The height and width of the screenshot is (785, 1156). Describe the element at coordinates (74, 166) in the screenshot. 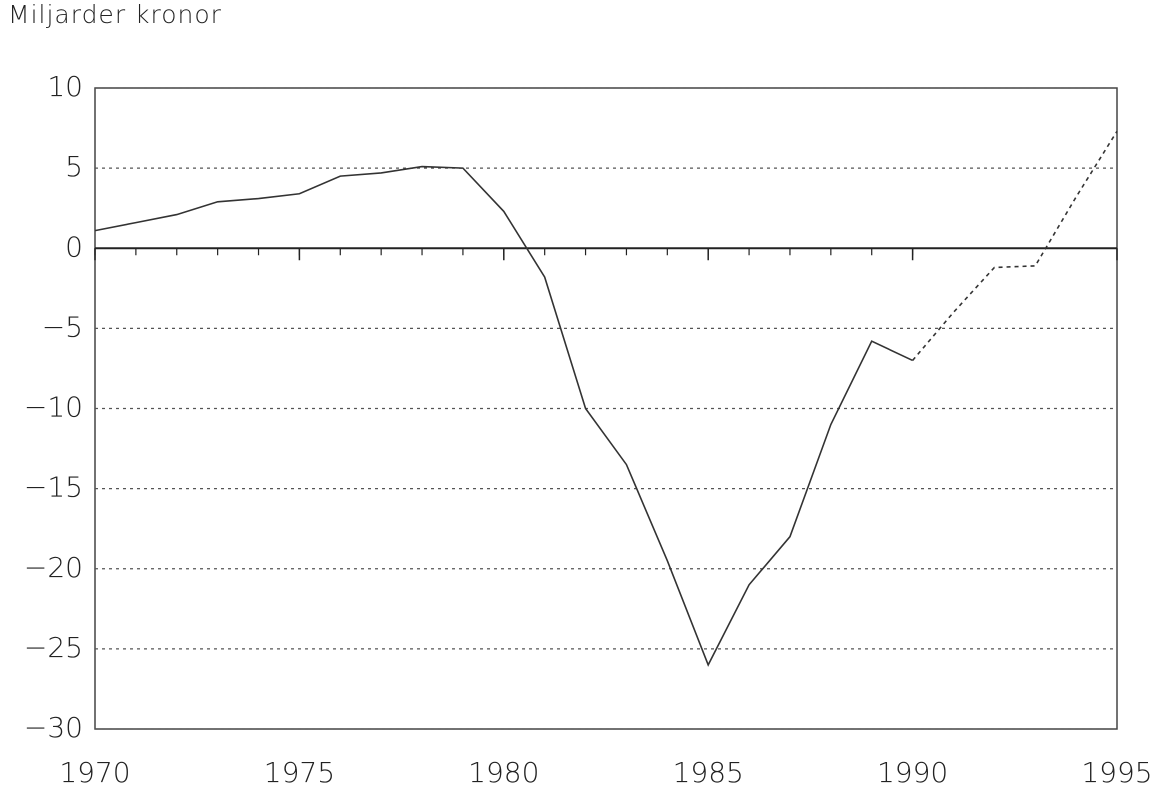

I see `y-tick-label: 5` at that location.